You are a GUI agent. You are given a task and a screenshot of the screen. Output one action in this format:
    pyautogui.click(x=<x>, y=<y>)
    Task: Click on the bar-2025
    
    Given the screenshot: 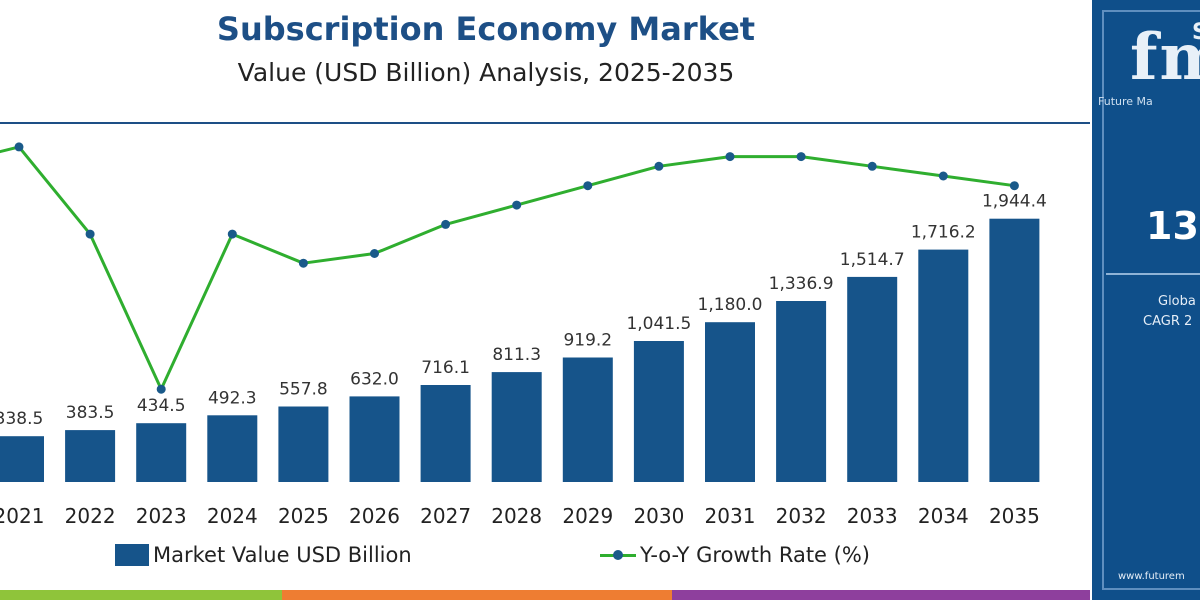 What is the action you would take?
    pyautogui.click(x=303, y=444)
    